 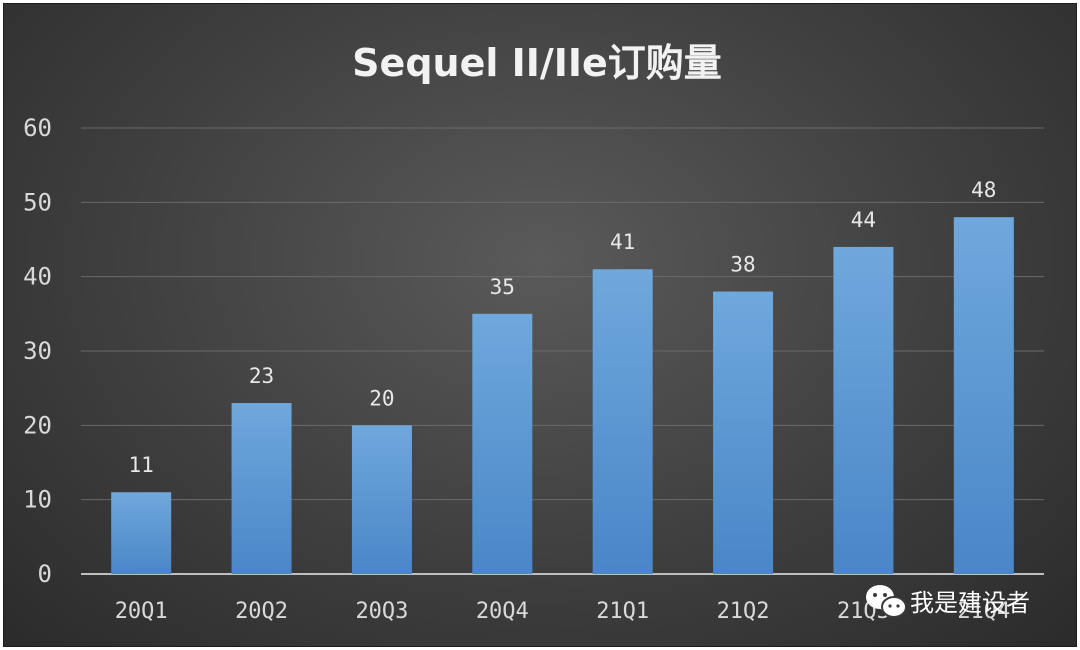 I want to click on bar-20Q4, so click(x=502, y=443).